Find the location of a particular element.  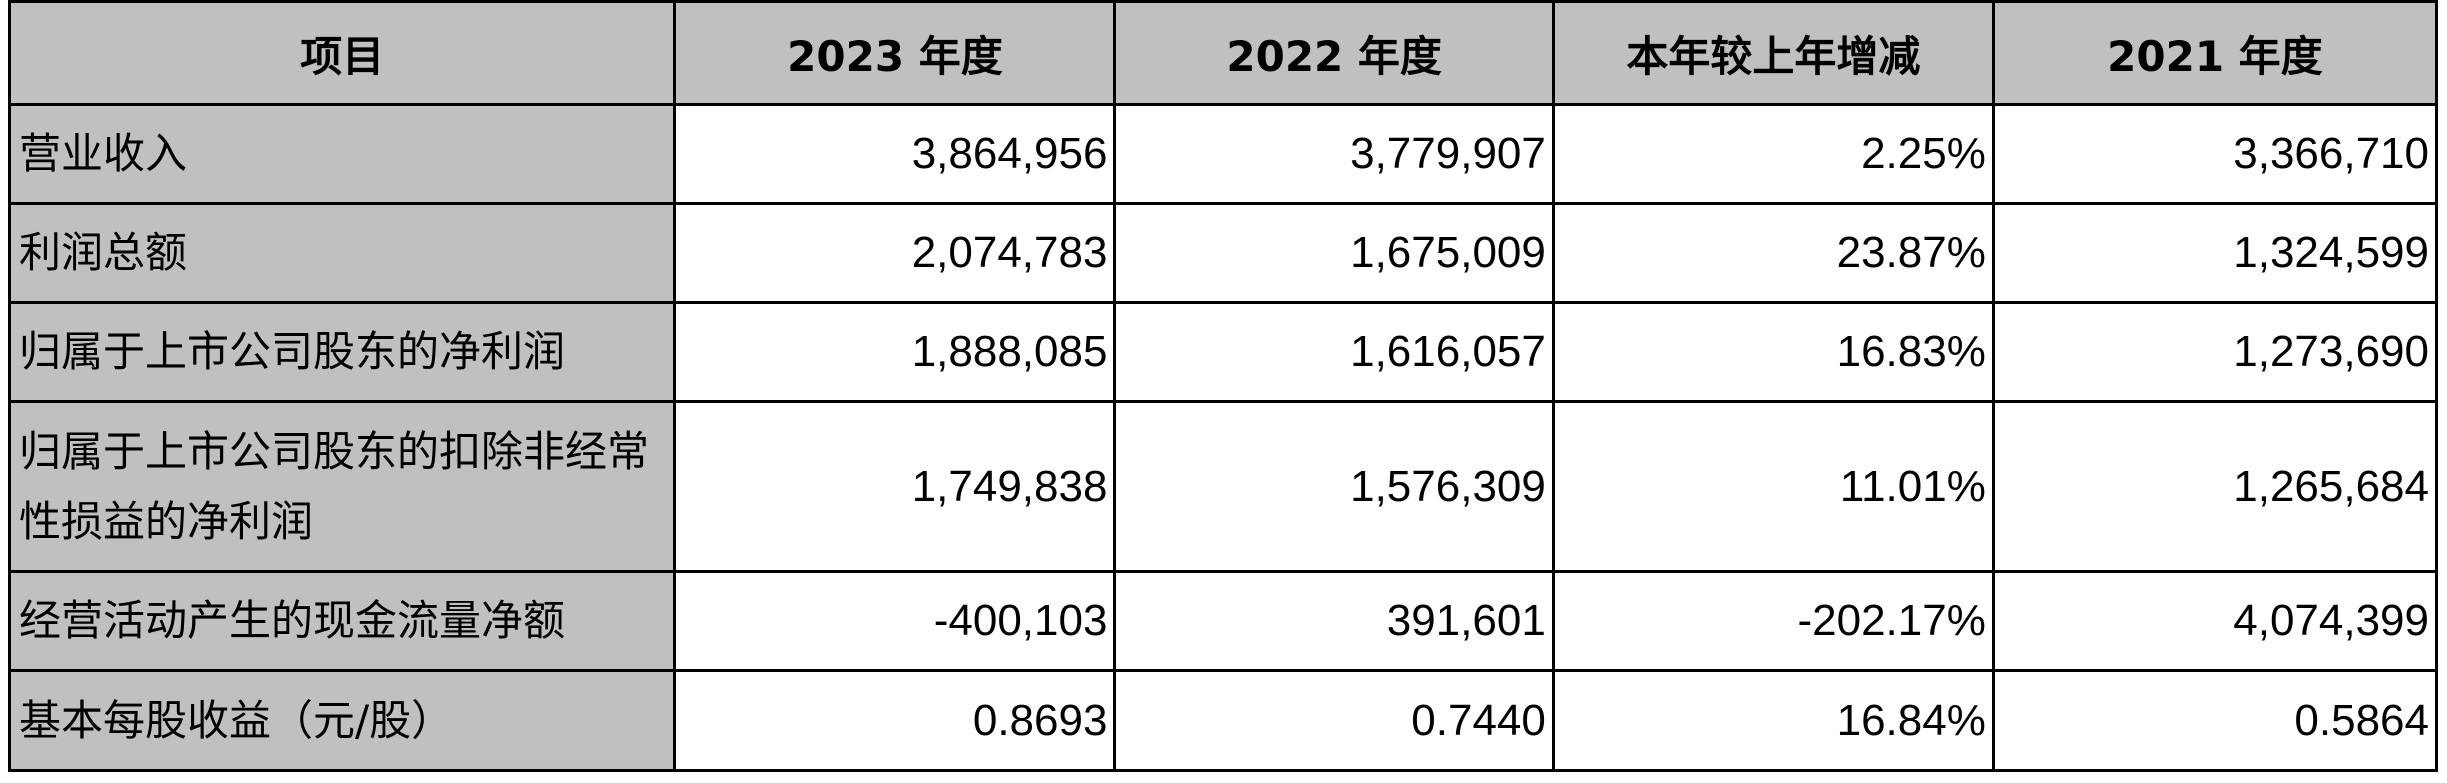

cell-2022: 1,576,309 is located at coordinates (1334, 486).